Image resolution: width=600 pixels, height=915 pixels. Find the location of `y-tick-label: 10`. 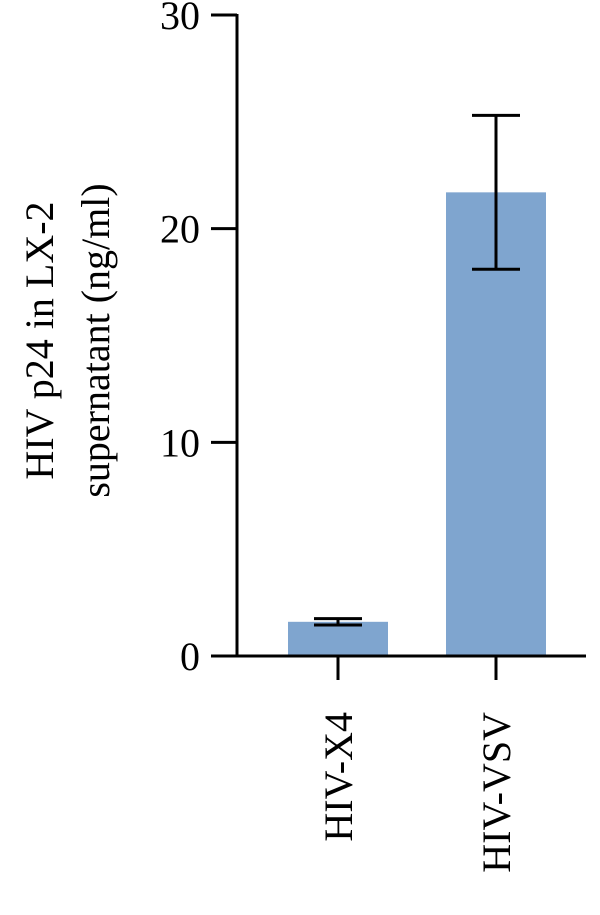

y-tick-label: 10 is located at coordinates (180, 442).